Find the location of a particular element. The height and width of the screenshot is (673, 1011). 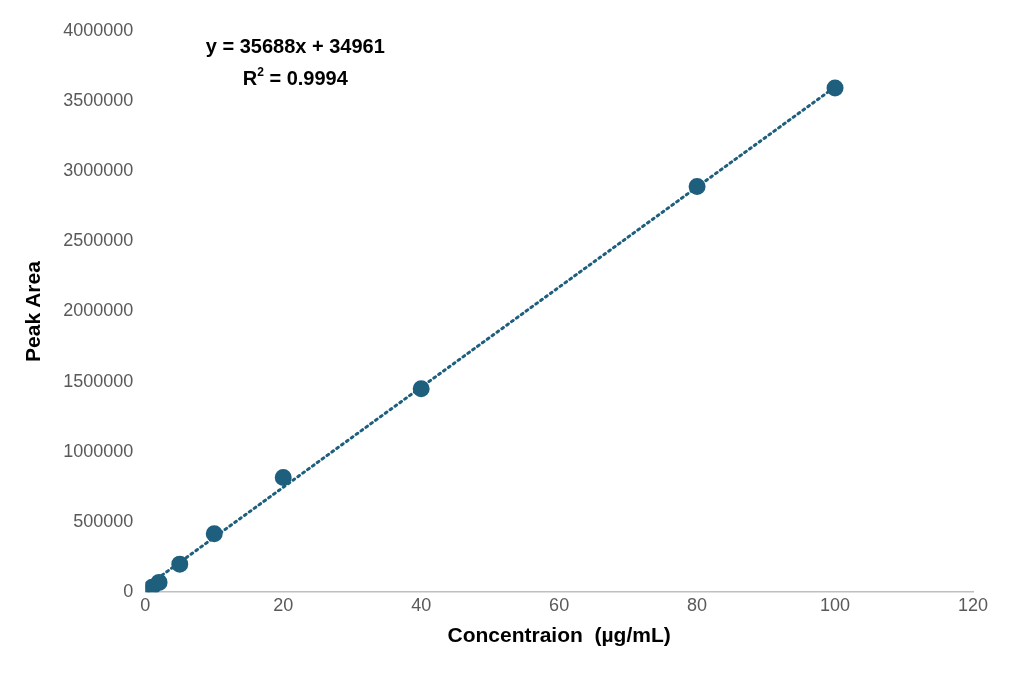

y-tick-label: 2500000 is located at coordinates (98, 240).